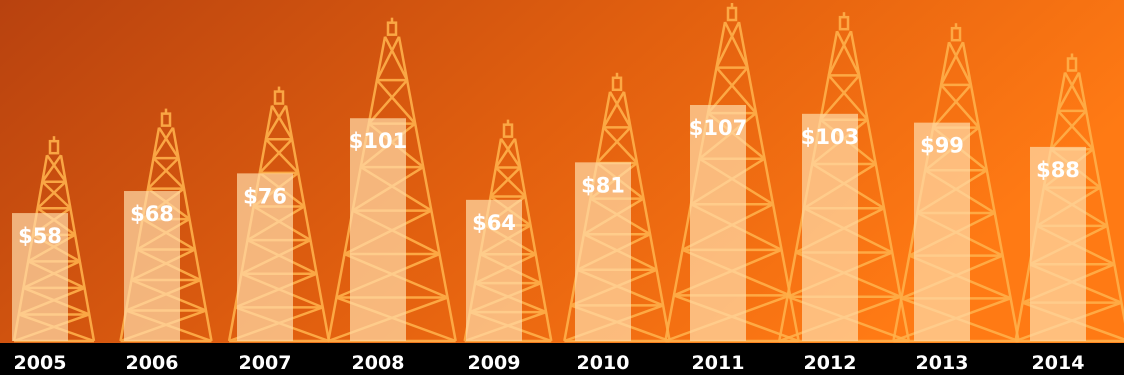 This screenshot has width=1124, height=375. I want to click on bar-2012, so click(830, 227).